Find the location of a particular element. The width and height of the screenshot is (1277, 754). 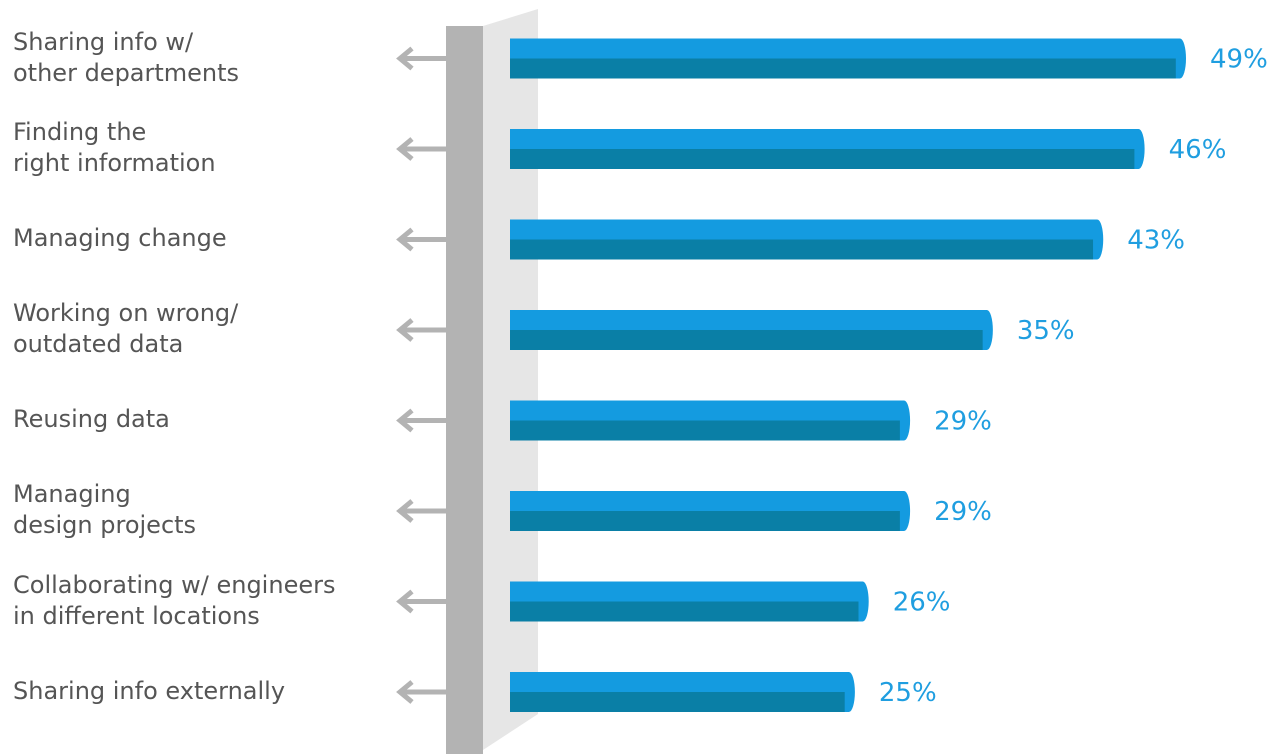

category-label: Finding the right information is located at coordinates (114, 147).